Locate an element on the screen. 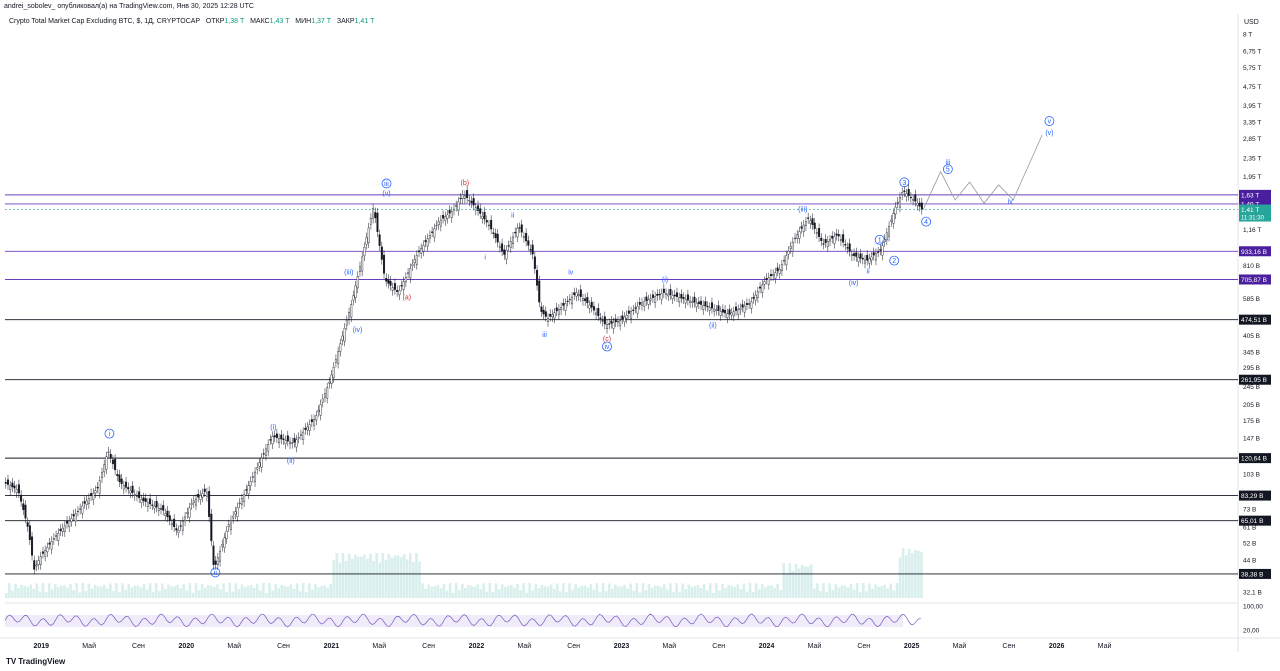 The width and height of the screenshot is (1280, 671). time-tick-label: 2023 is located at coordinates (622, 646).